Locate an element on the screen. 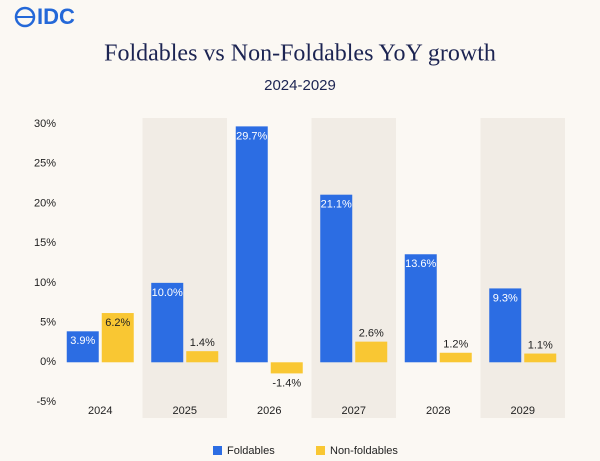  y-tick-label: 20% is located at coordinates (45, 203).